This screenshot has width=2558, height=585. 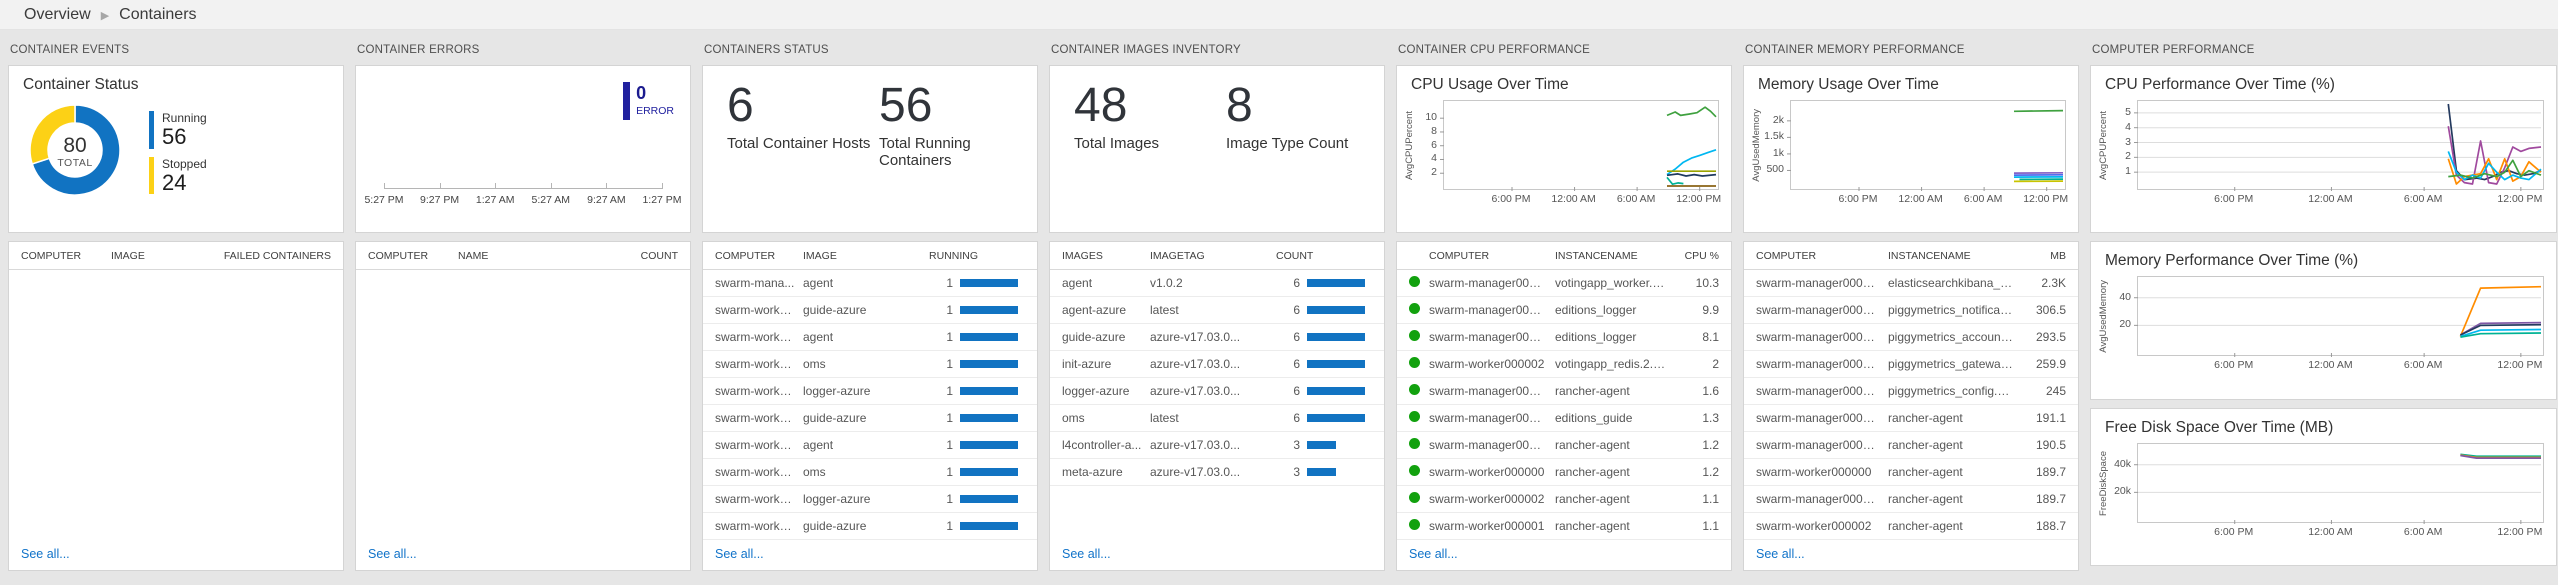 I want to click on error-label: ERROR, so click(x=655, y=111).